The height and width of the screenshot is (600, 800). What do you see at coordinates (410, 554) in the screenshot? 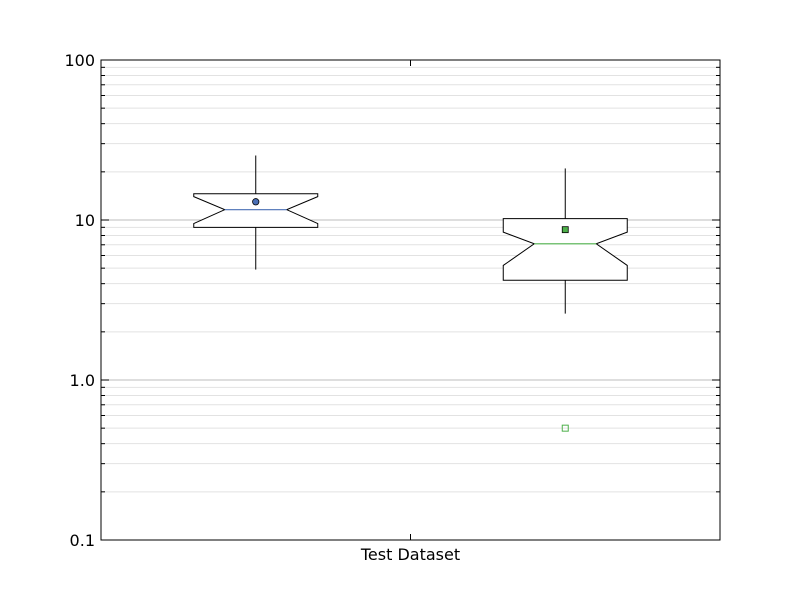
I see `x-axis-label: Test Dataset` at bounding box center [410, 554].